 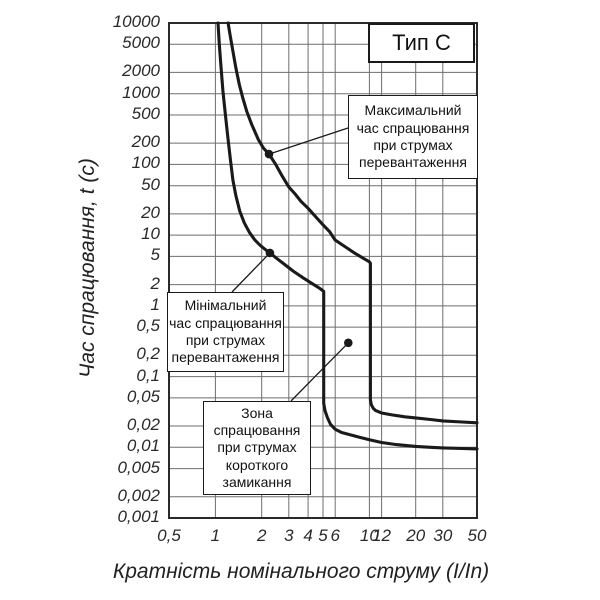 I want to click on y-tick-label: 0,2, so click(x=148, y=354).